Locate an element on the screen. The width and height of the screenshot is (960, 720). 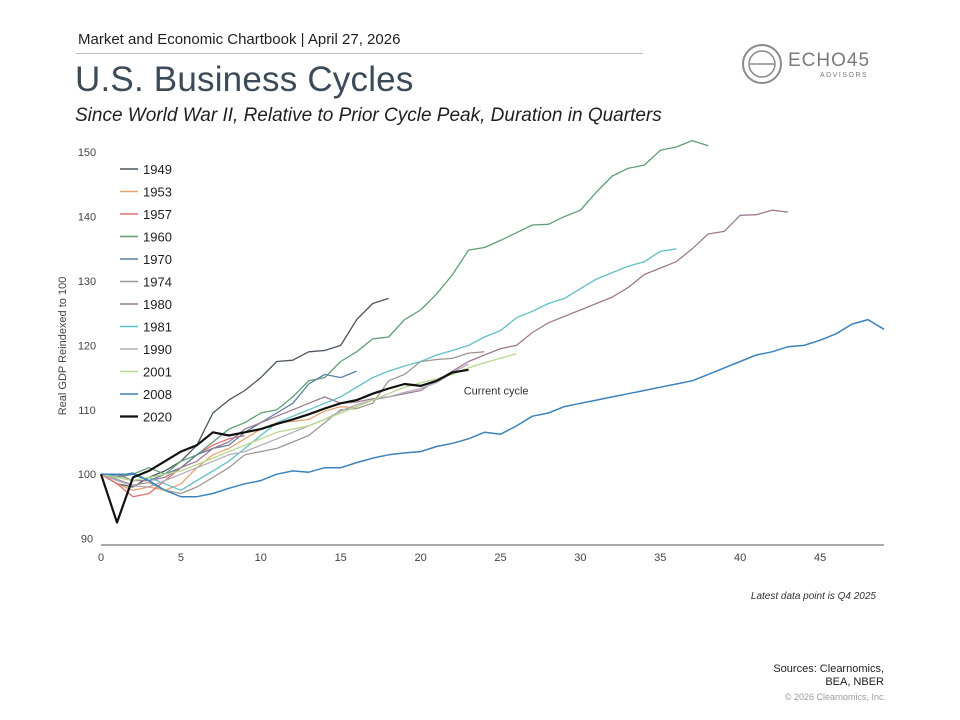
logo-sub: ADVISORS is located at coordinates (844, 75).